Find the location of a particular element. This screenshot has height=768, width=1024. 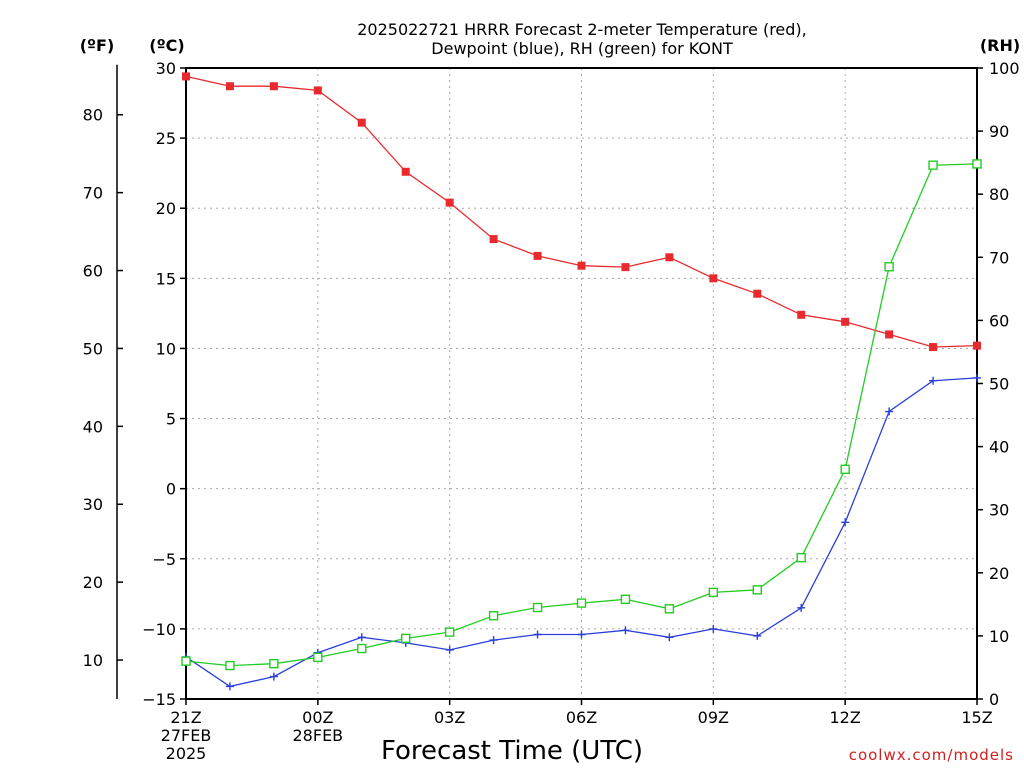

x-tick-label: 06Z is located at coordinates (581, 717).